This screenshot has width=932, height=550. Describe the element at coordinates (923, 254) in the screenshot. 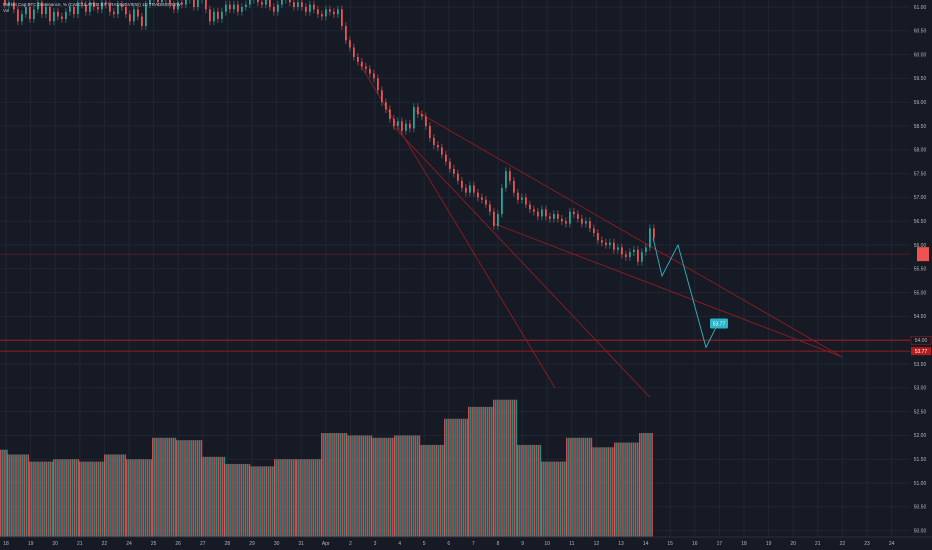

I see `current-price-tag` at that location.